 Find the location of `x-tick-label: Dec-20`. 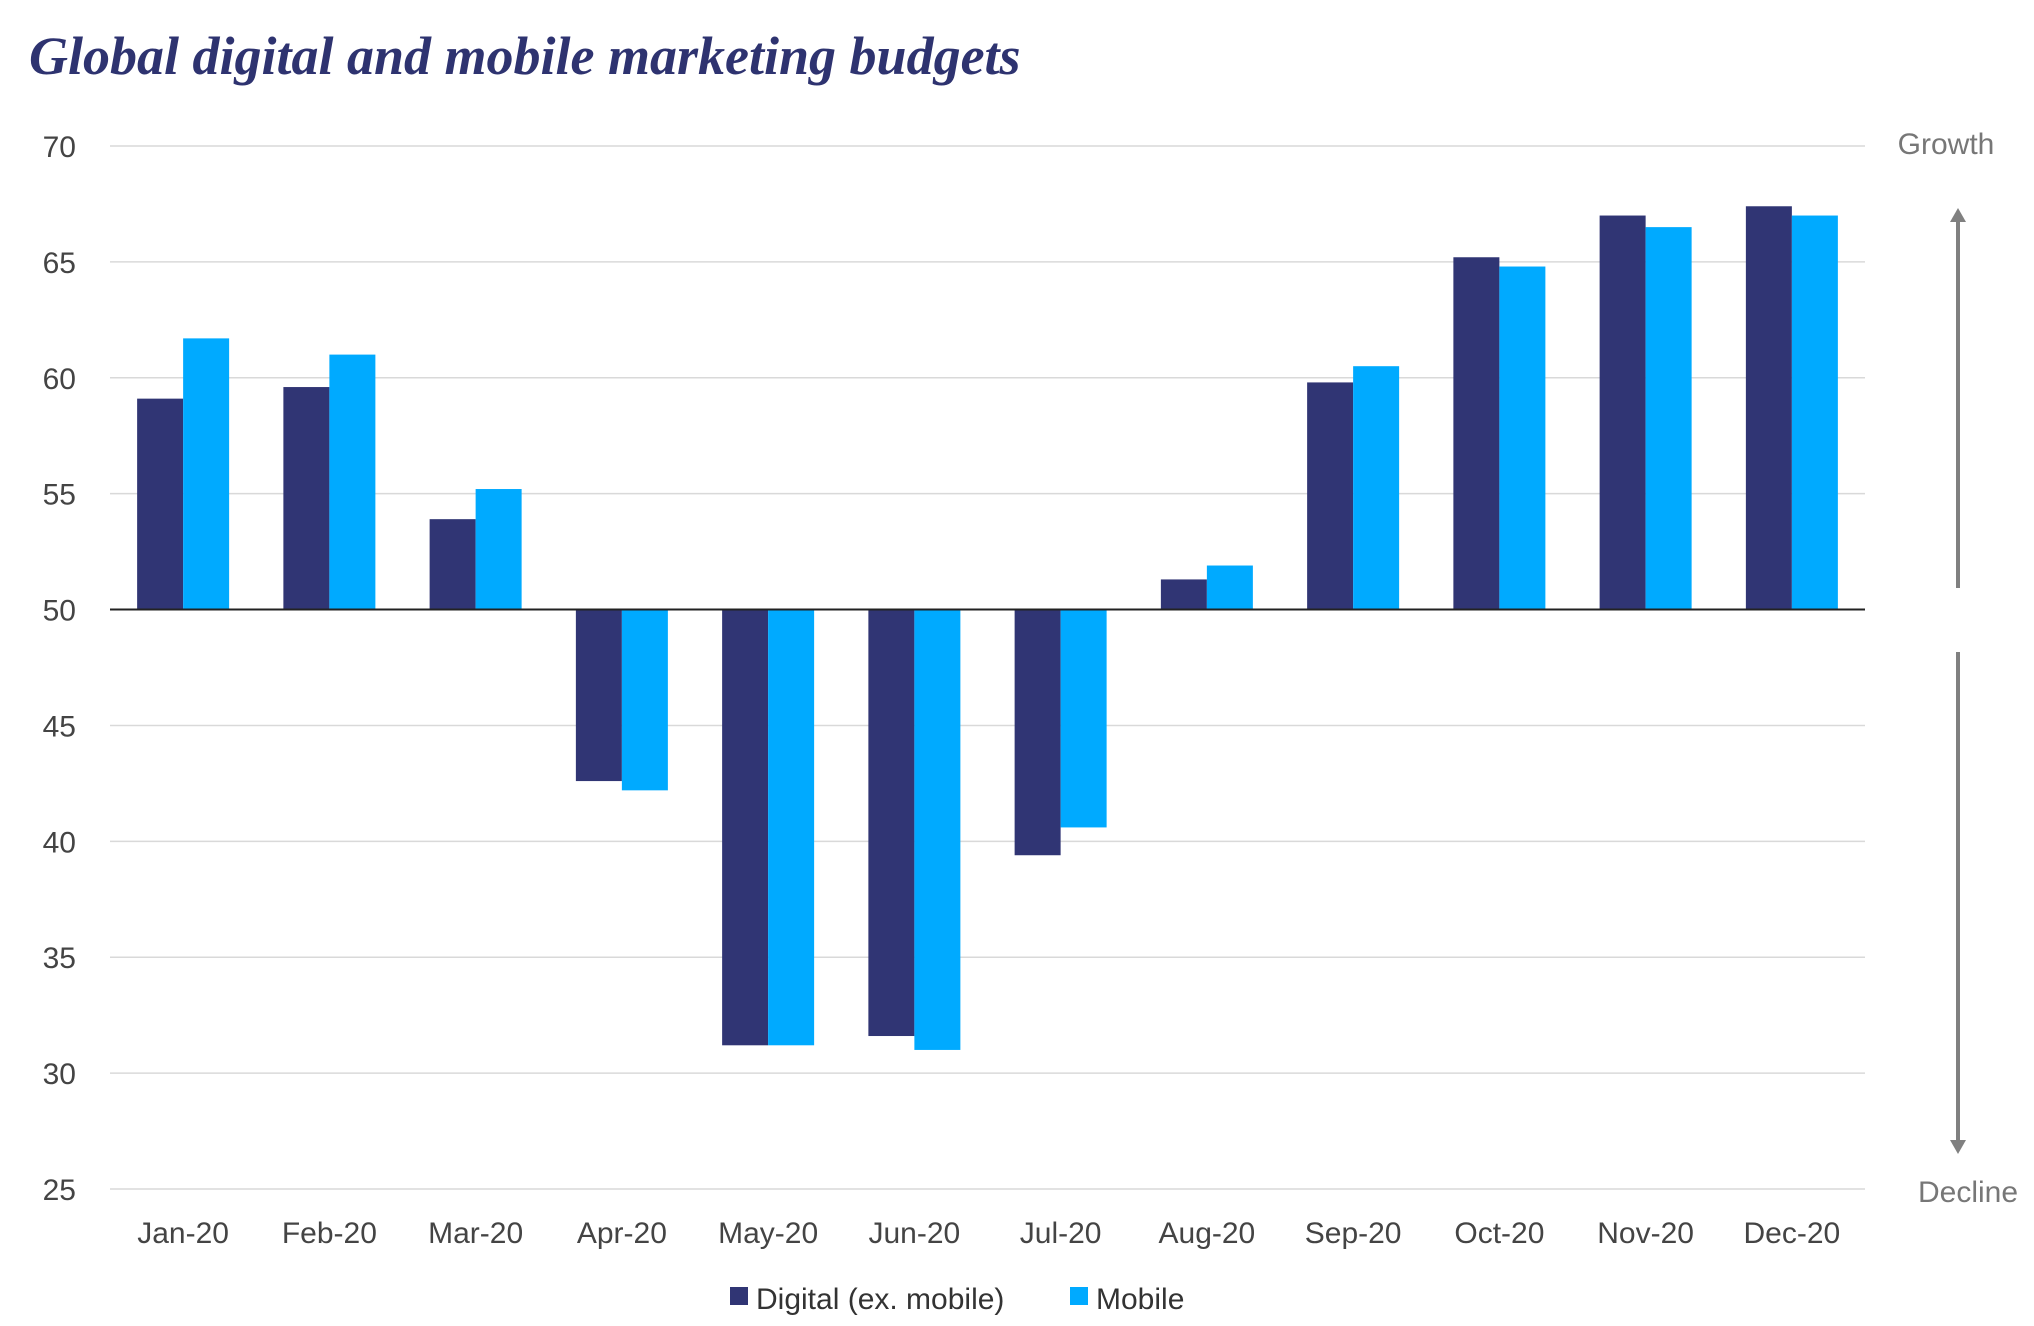

x-tick-label: Dec-20 is located at coordinates (1792, 1233).